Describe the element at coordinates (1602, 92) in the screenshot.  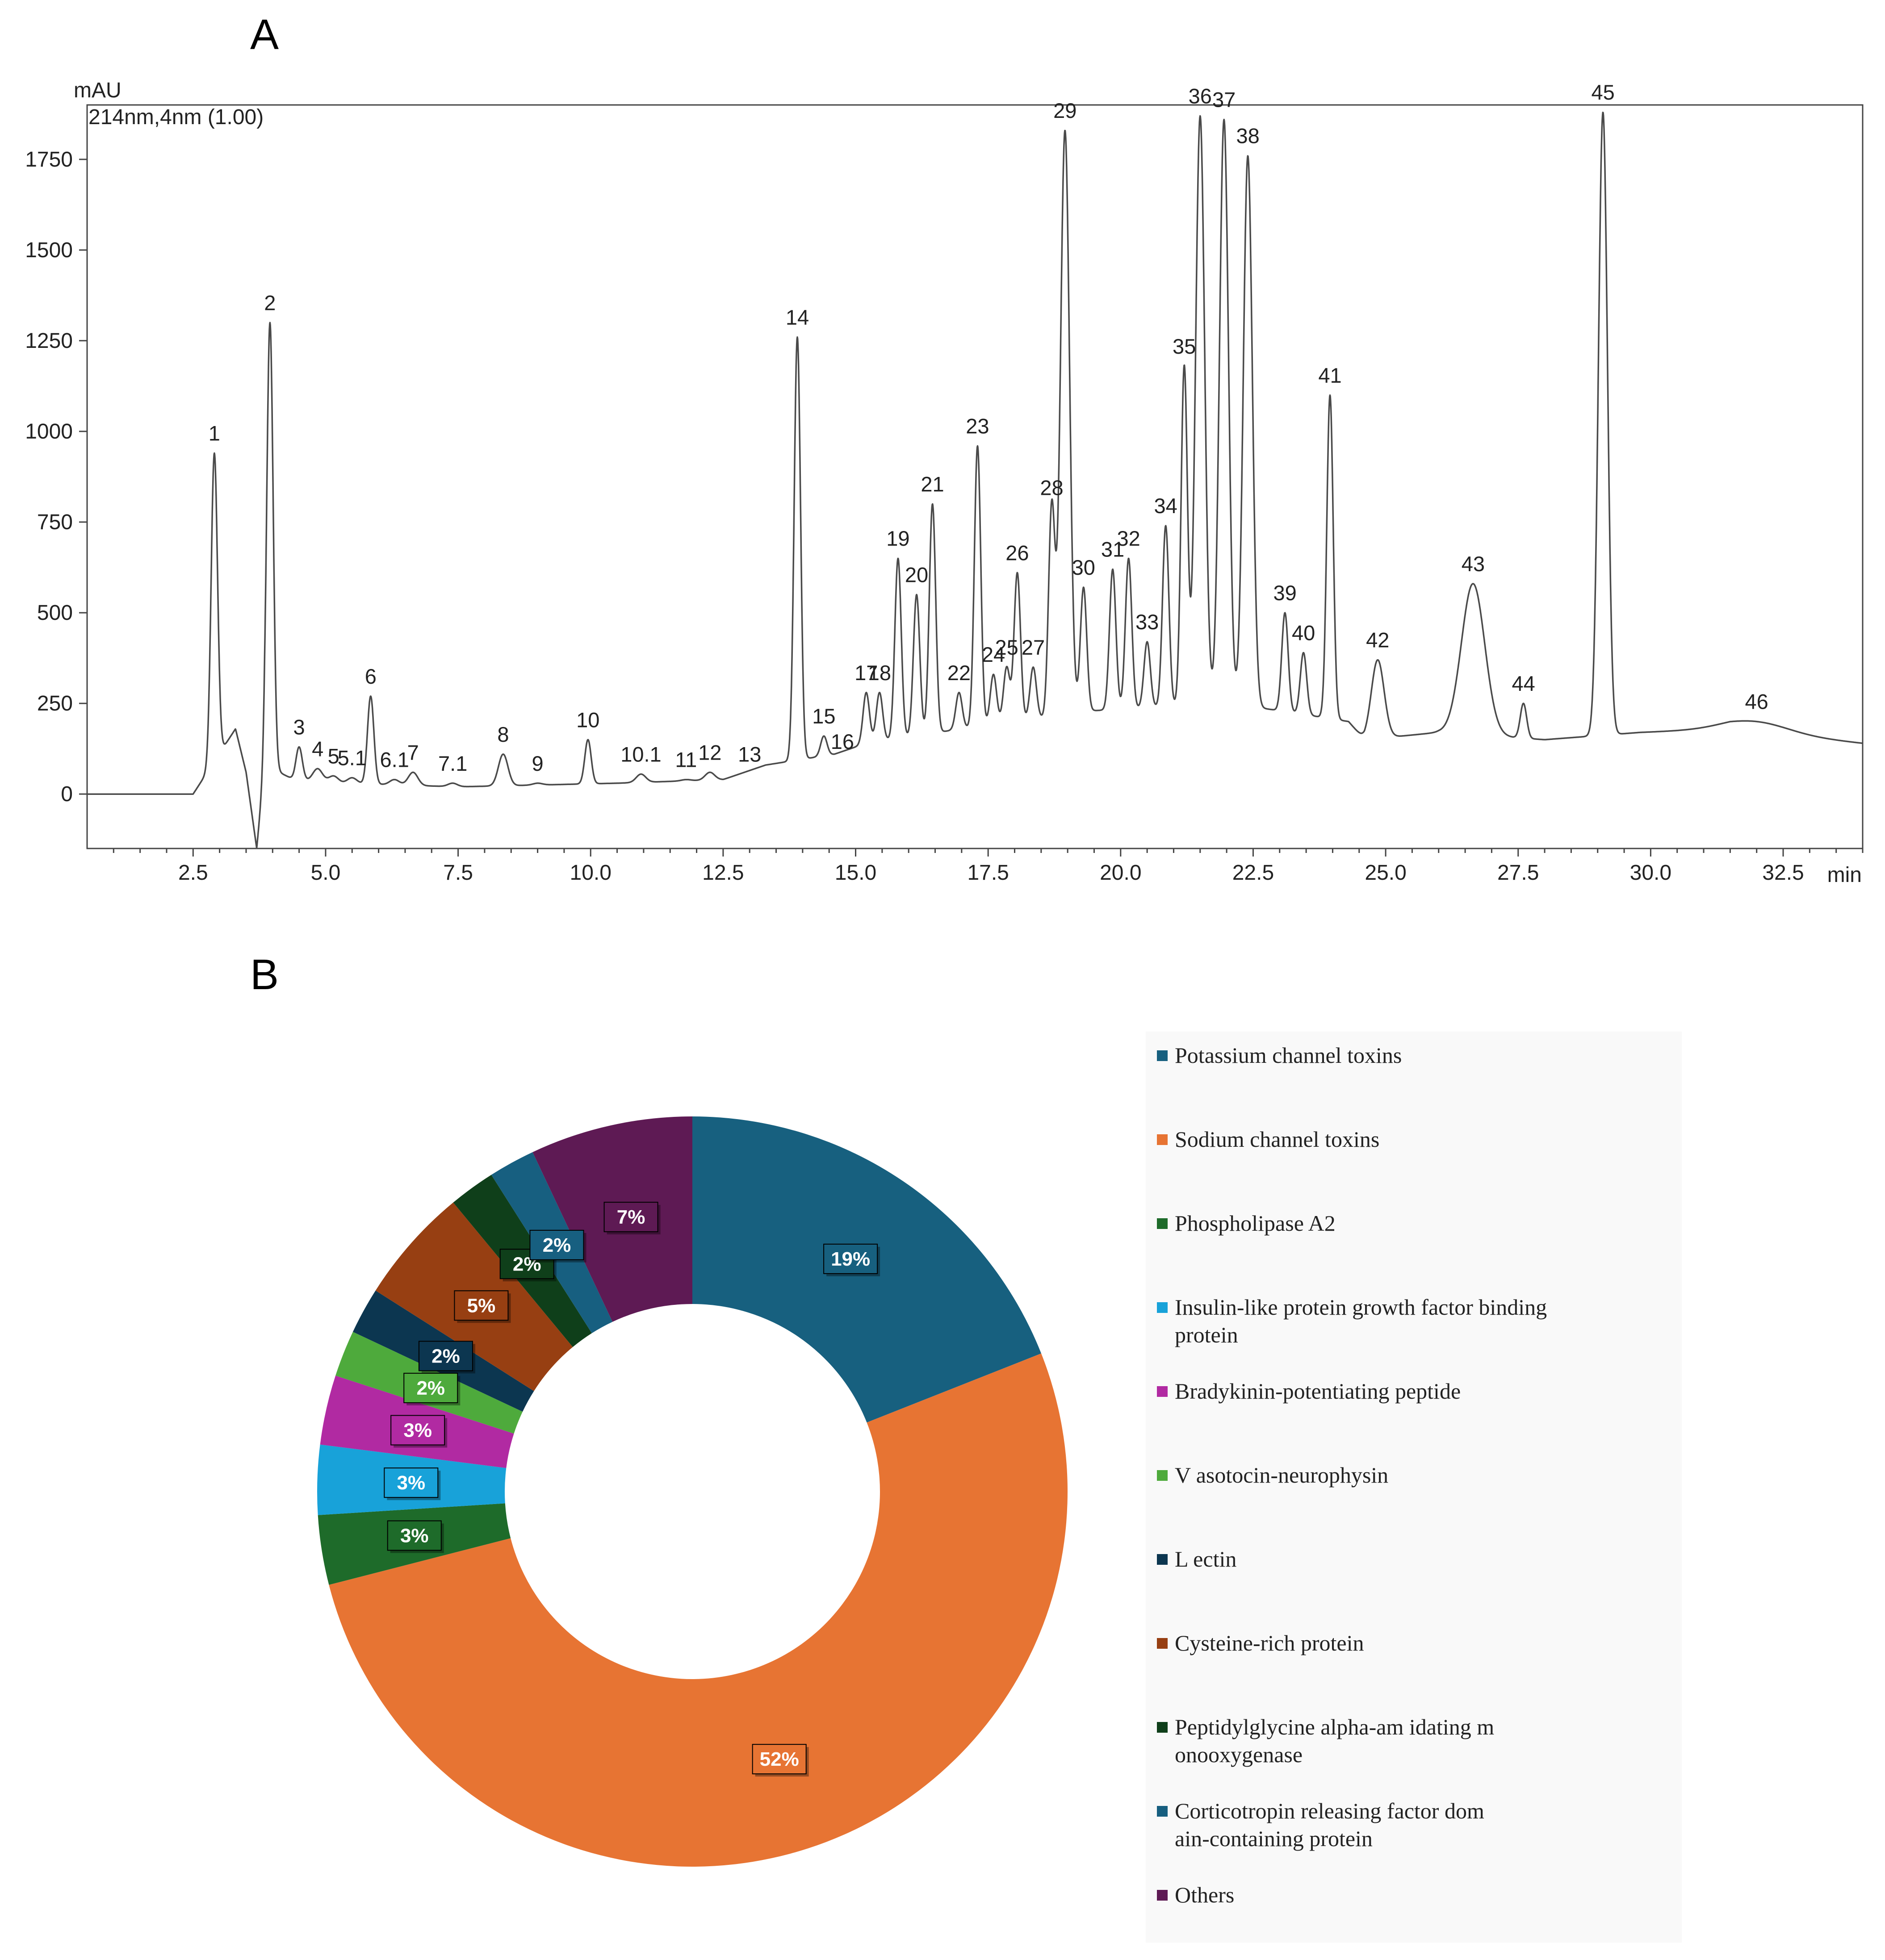
I see `peak-label: 45` at that location.